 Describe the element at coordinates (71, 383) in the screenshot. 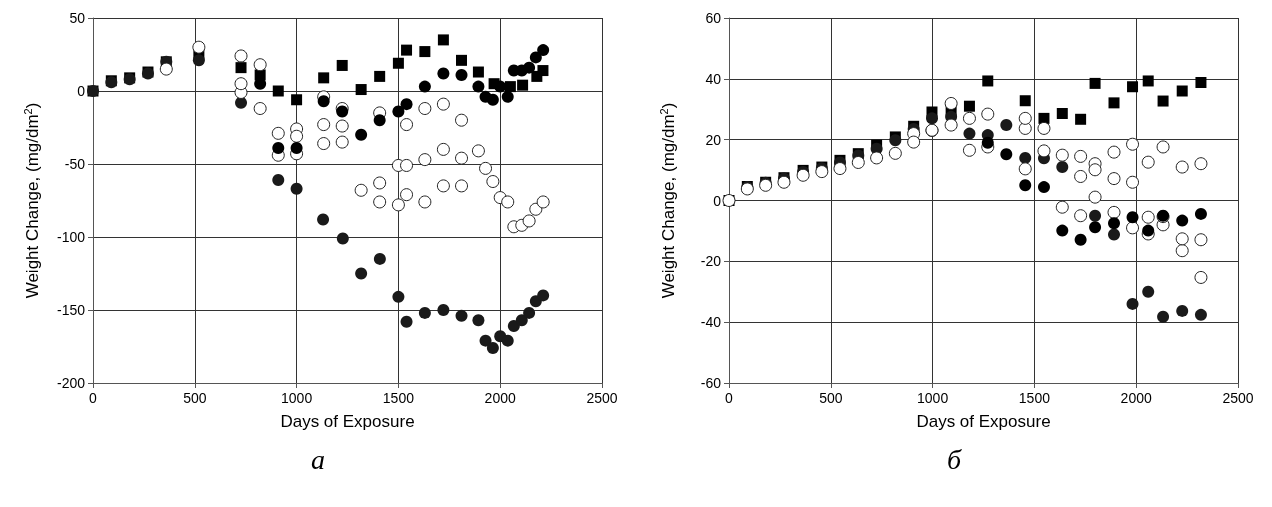

I see `y-tick-label: -200` at that location.